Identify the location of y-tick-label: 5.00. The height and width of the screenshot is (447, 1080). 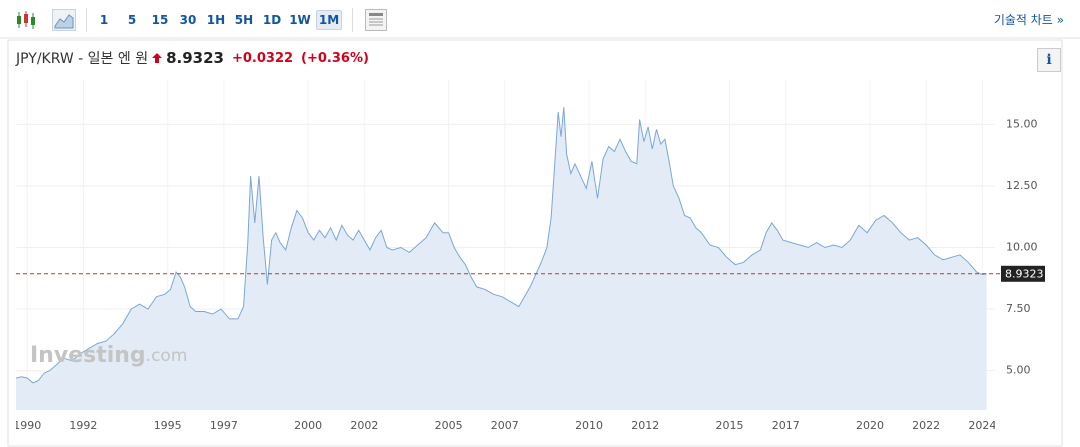
(1018, 370).